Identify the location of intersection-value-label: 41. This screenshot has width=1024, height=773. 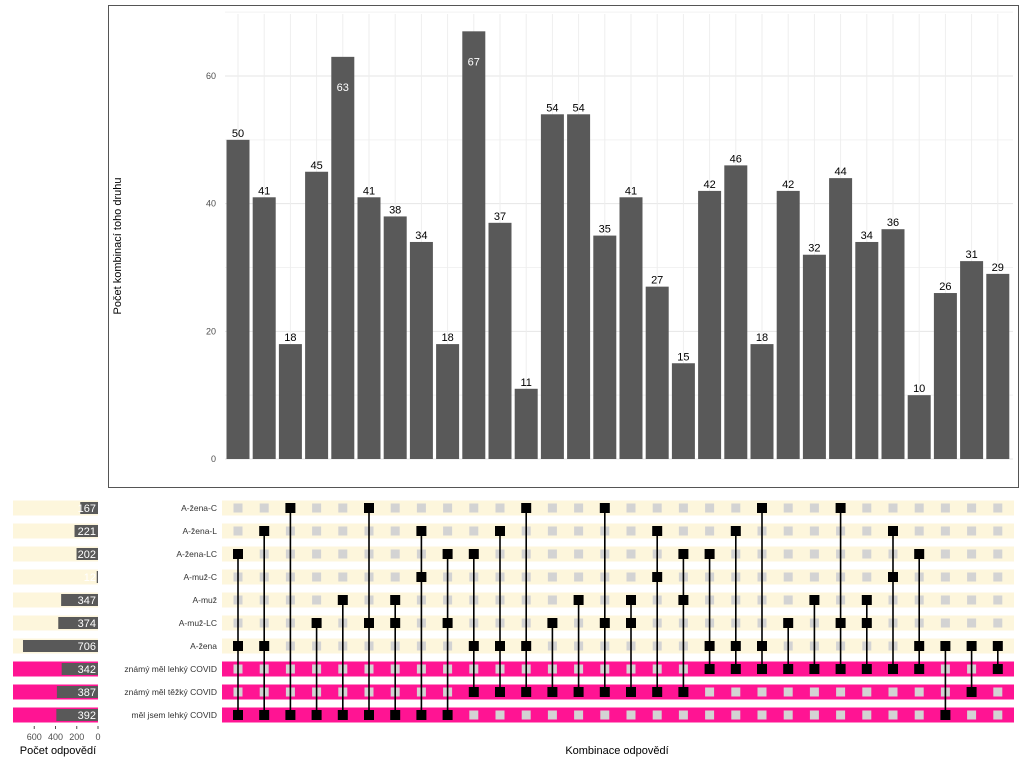
(631, 191).